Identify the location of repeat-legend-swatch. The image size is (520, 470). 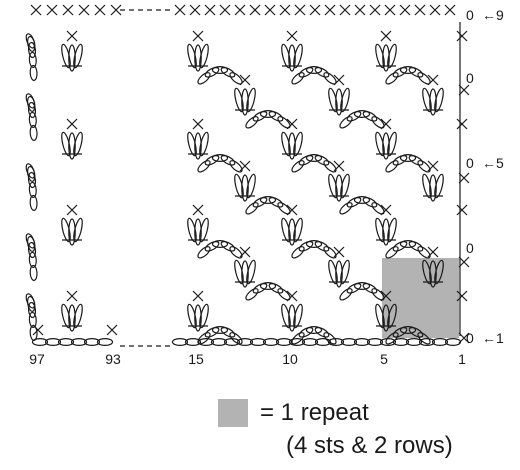
(233, 413).